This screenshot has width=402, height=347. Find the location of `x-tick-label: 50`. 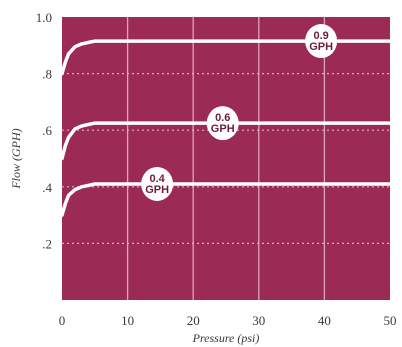

x-tick-label: 50 is located at coordinates (390, 320).